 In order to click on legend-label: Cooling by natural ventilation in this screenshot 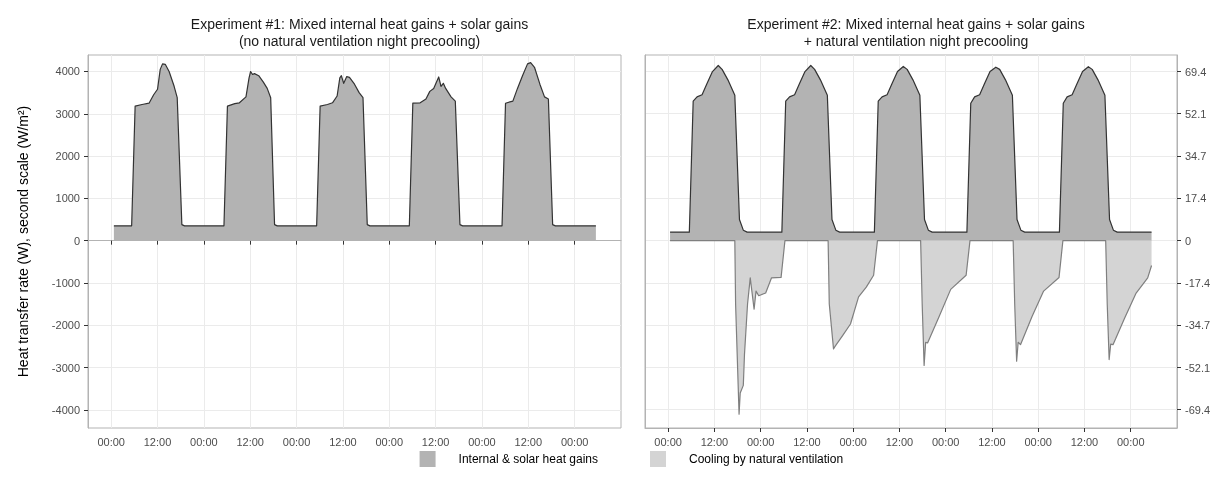, I will do `click(766, 459)`.